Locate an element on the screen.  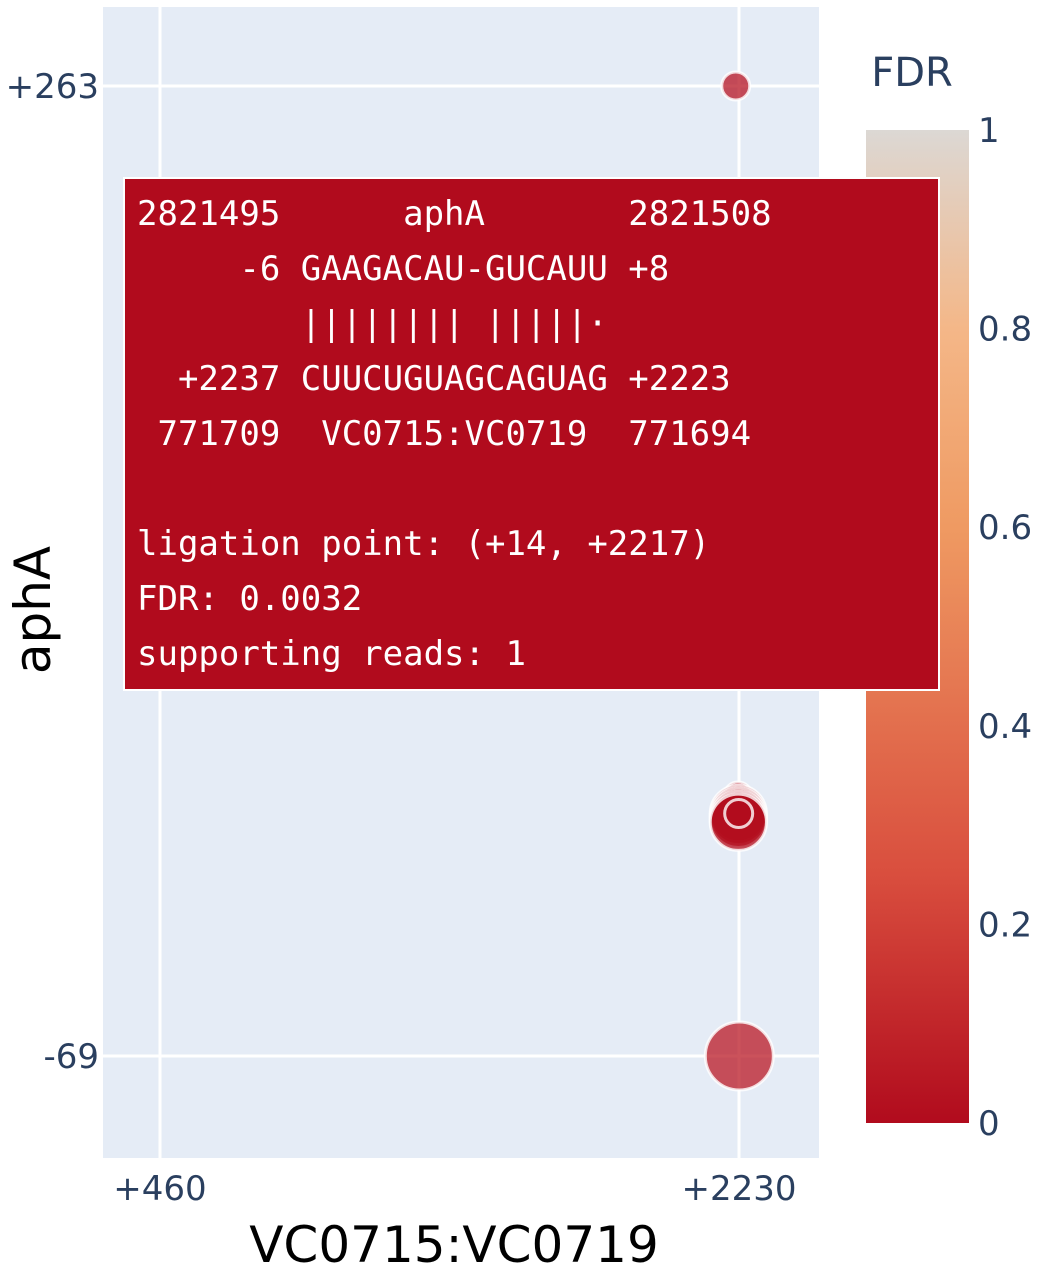
hover-line-4: 771709 VC0715:VC0719 771694 is located at coordinates (444, 434).